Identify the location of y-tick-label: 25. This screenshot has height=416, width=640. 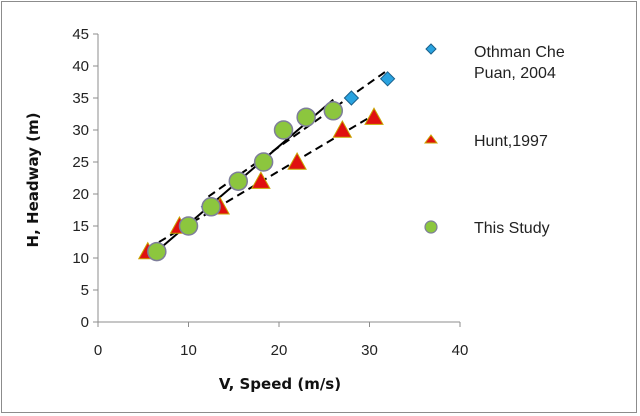
(80, 162).